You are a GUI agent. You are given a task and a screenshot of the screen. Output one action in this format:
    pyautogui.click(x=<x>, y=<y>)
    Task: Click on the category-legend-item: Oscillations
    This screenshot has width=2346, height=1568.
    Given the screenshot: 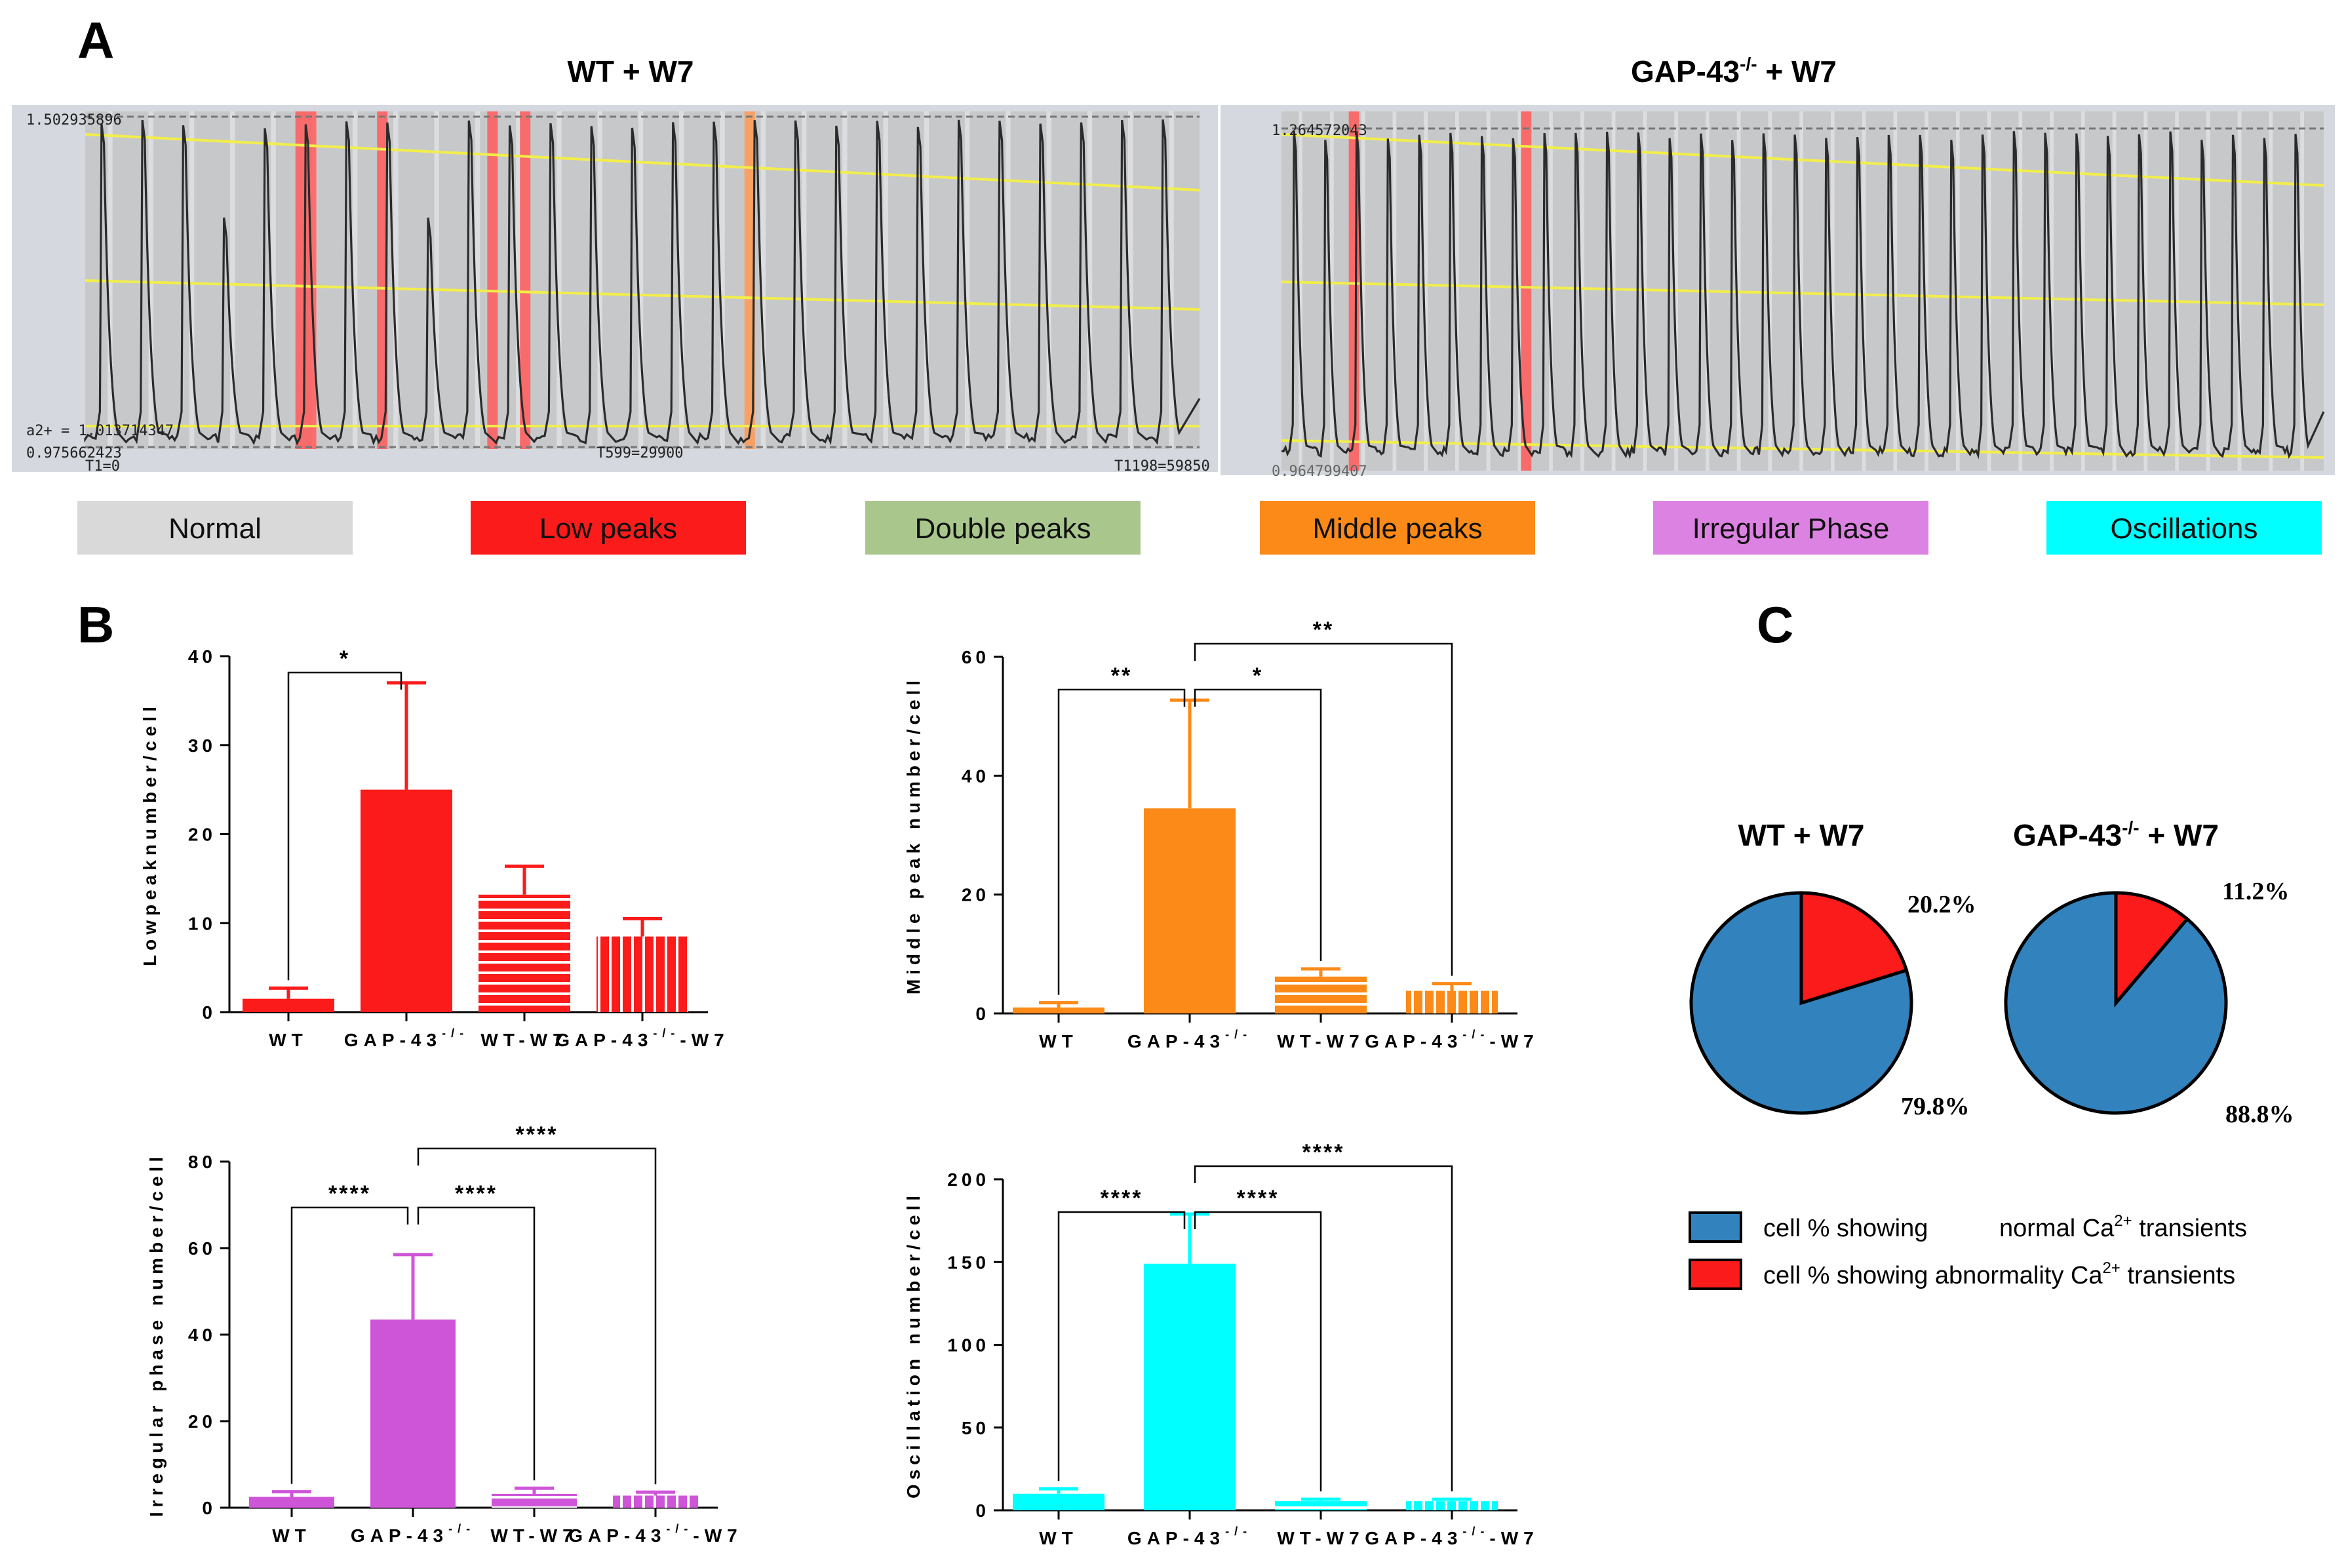 What is the action you would take?
    pyautogui.click(x=2184, y=528)
    